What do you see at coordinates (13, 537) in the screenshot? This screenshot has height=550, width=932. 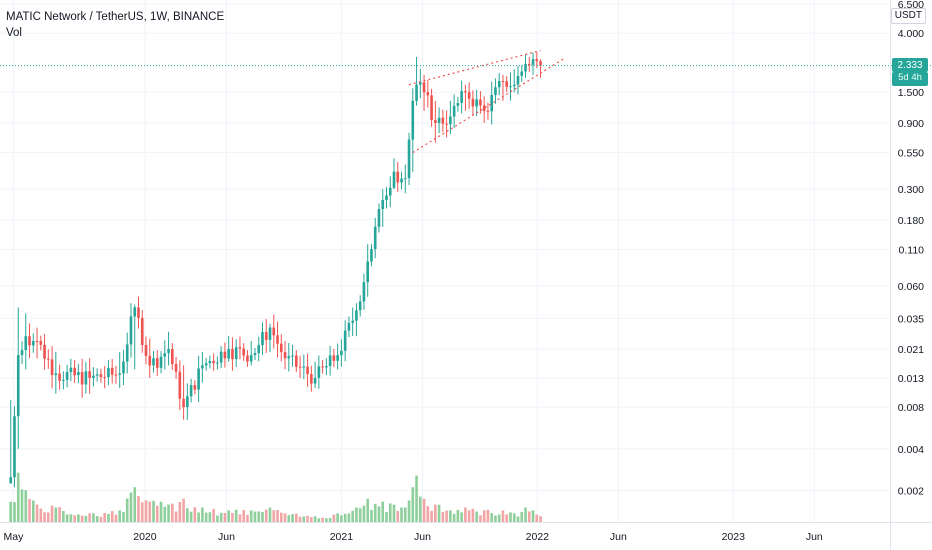 I see `time-tick-label: May` at bounding box center [13, 537].